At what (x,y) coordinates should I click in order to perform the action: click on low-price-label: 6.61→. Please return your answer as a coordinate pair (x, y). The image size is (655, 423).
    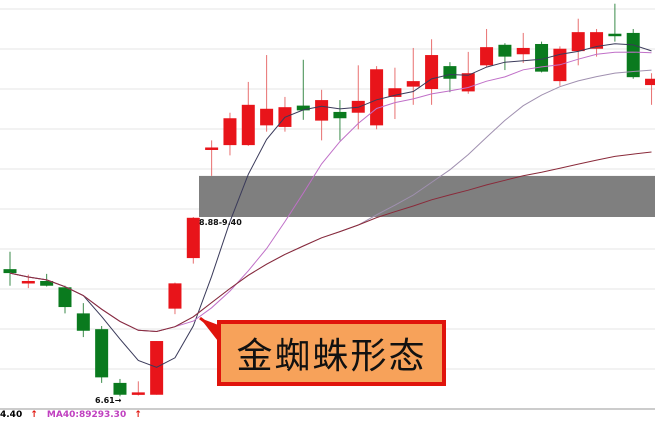
    Looking at the image, I should click on (108, 400).